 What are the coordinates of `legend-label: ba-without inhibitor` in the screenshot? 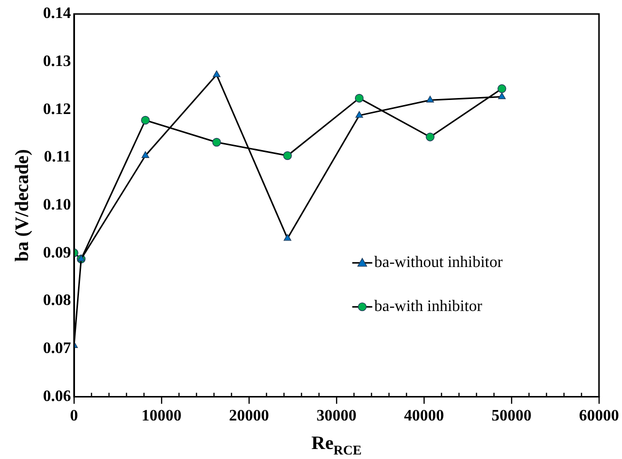 It's located at (439, 263).